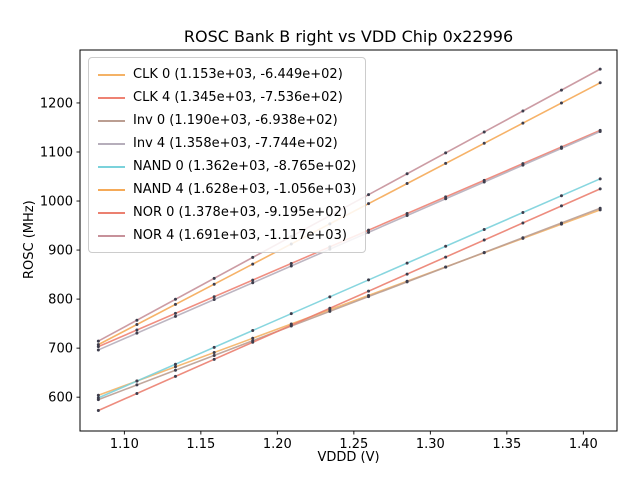  What do you see at coordinates (430, 444) in the screenshot?
I see `x-tick-label: 1.30` at bounding box center [430, 444].